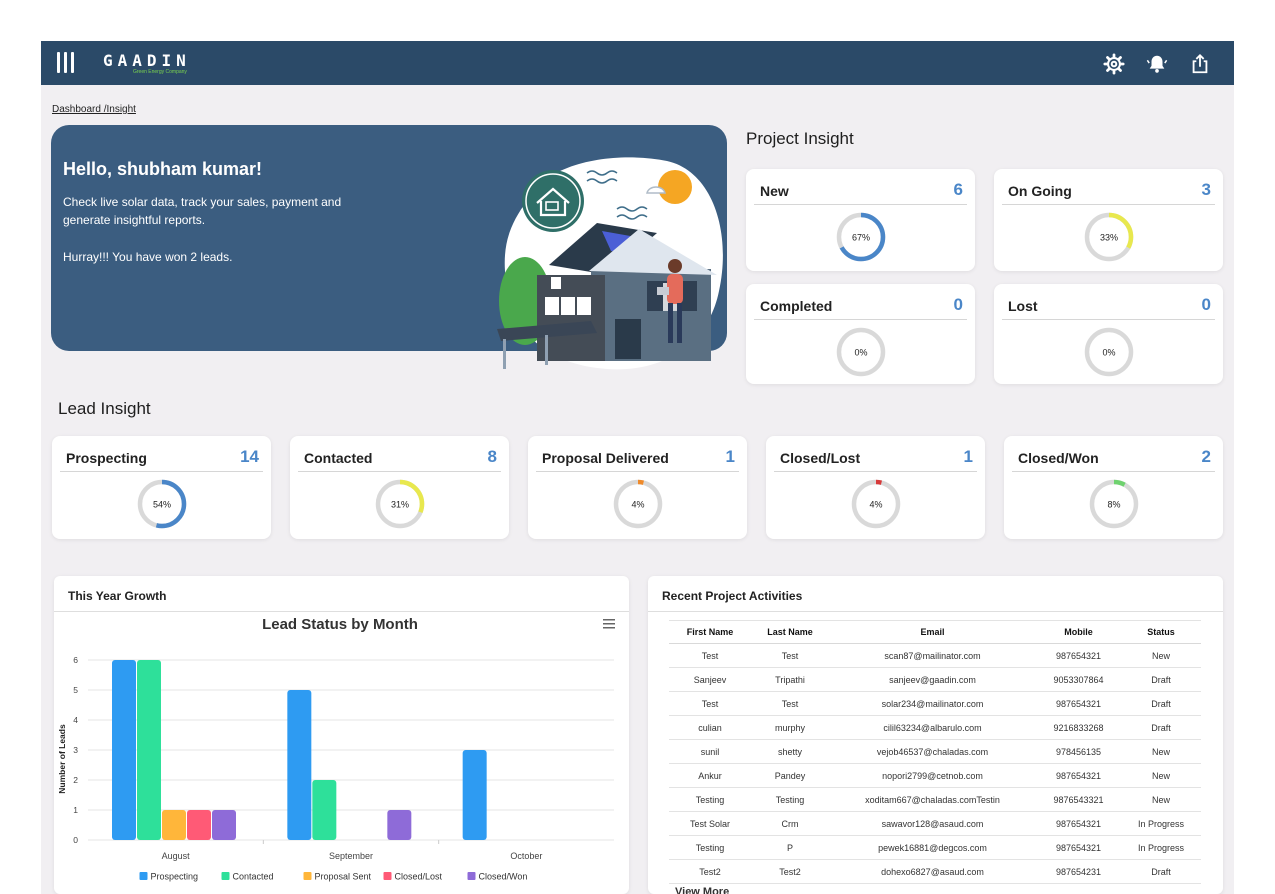 This screenshot has width=1275, height=894. What do you see at coordinates (66, 63) in the screenshot?
I see `menu-icon` at bounding box center [66, 63].